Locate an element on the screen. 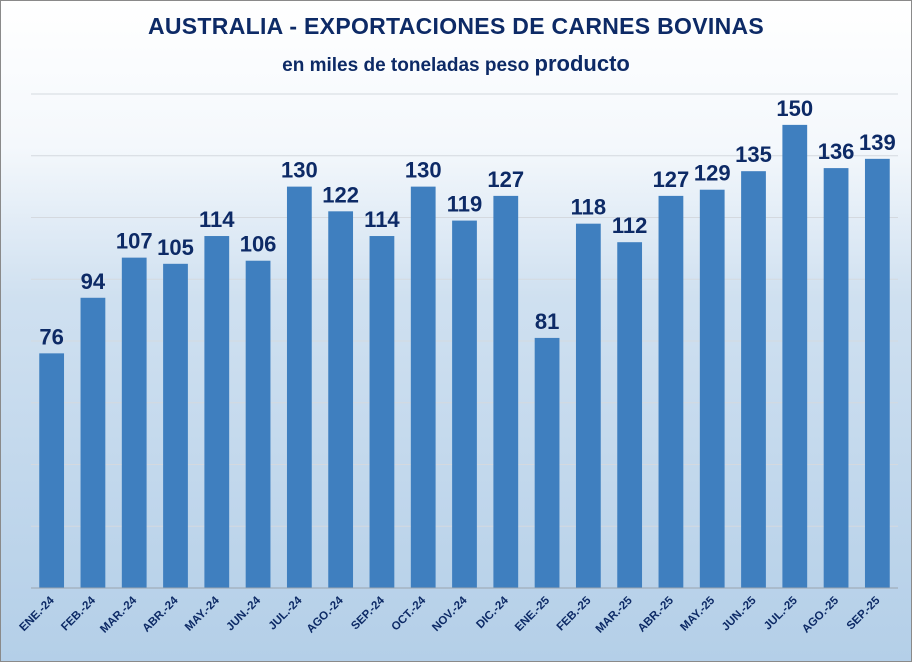  x-tick-label: MAR.-25 is located at coordinates (614, 614).